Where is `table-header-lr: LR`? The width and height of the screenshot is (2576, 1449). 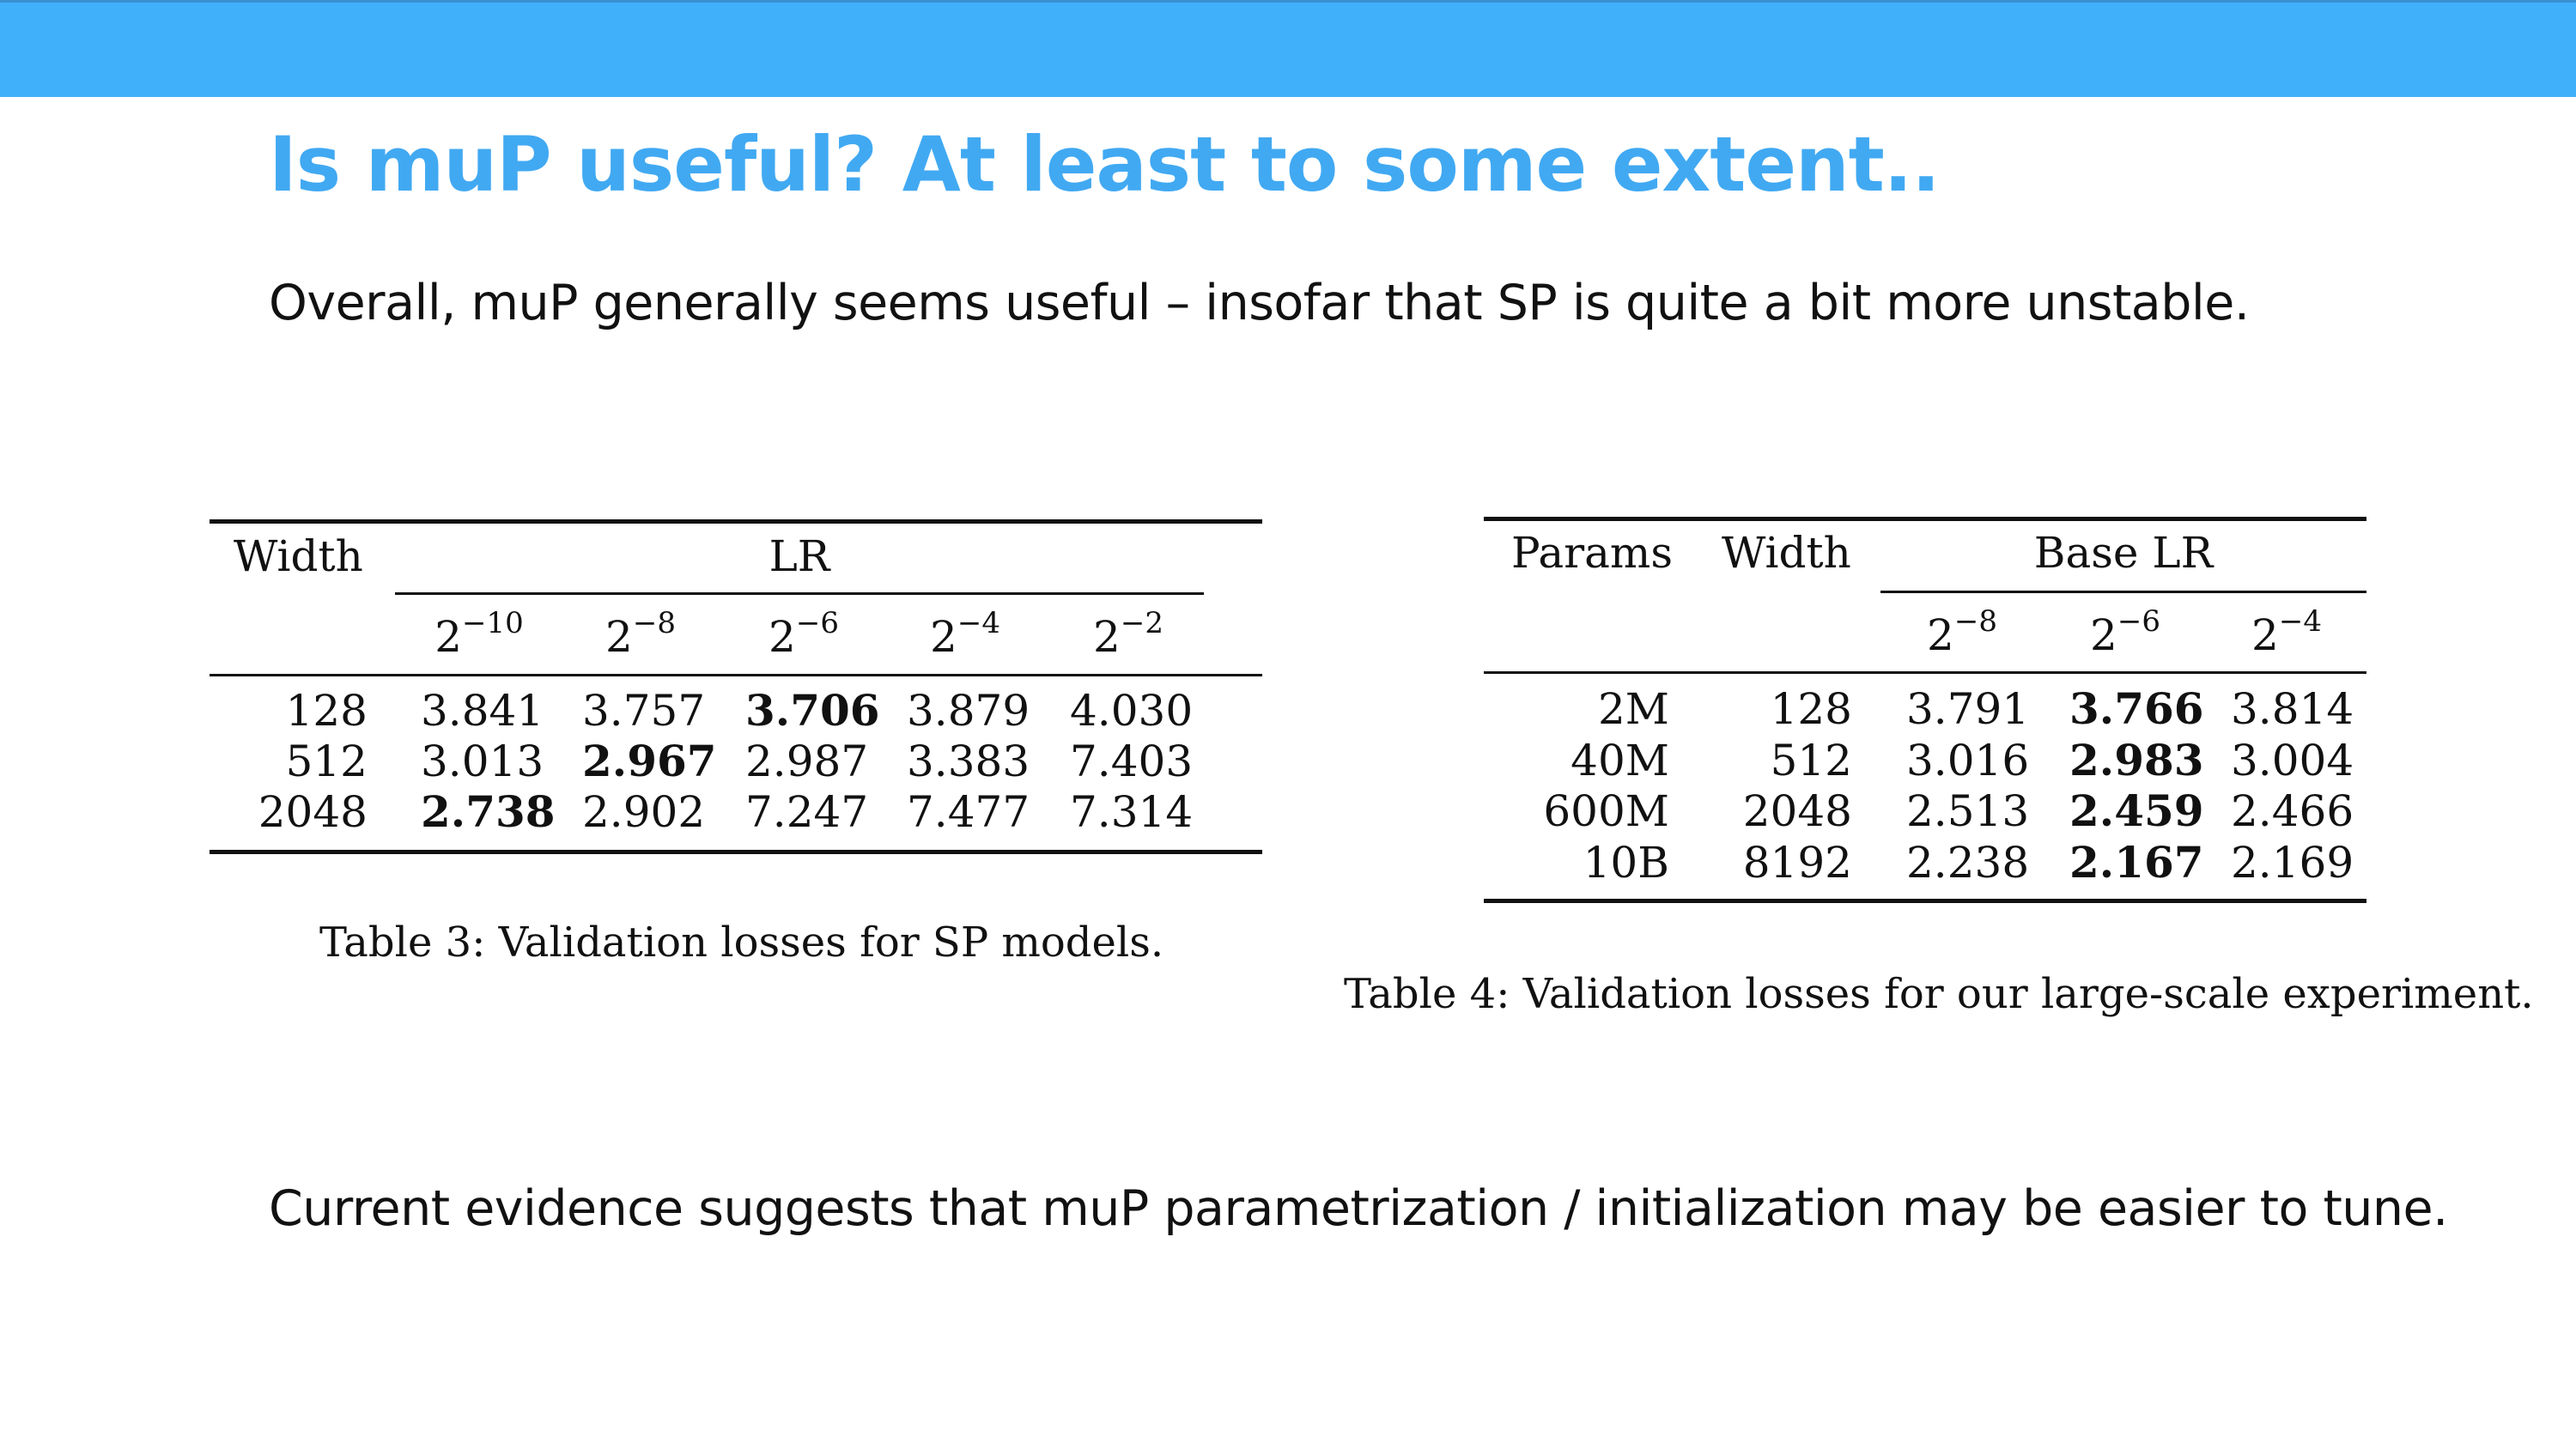 table-header-lr: LR is located at coordinates (799, 556).